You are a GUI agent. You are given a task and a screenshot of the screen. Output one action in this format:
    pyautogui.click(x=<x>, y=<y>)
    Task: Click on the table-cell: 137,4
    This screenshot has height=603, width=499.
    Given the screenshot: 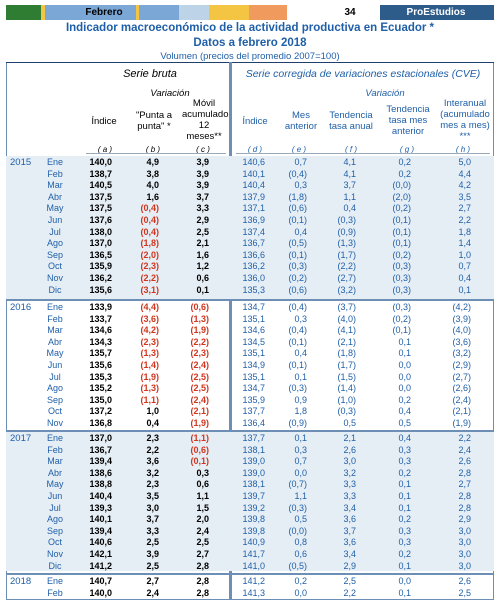 What is the action you would take?
    pyautogui.click(x=253, y=231)
    